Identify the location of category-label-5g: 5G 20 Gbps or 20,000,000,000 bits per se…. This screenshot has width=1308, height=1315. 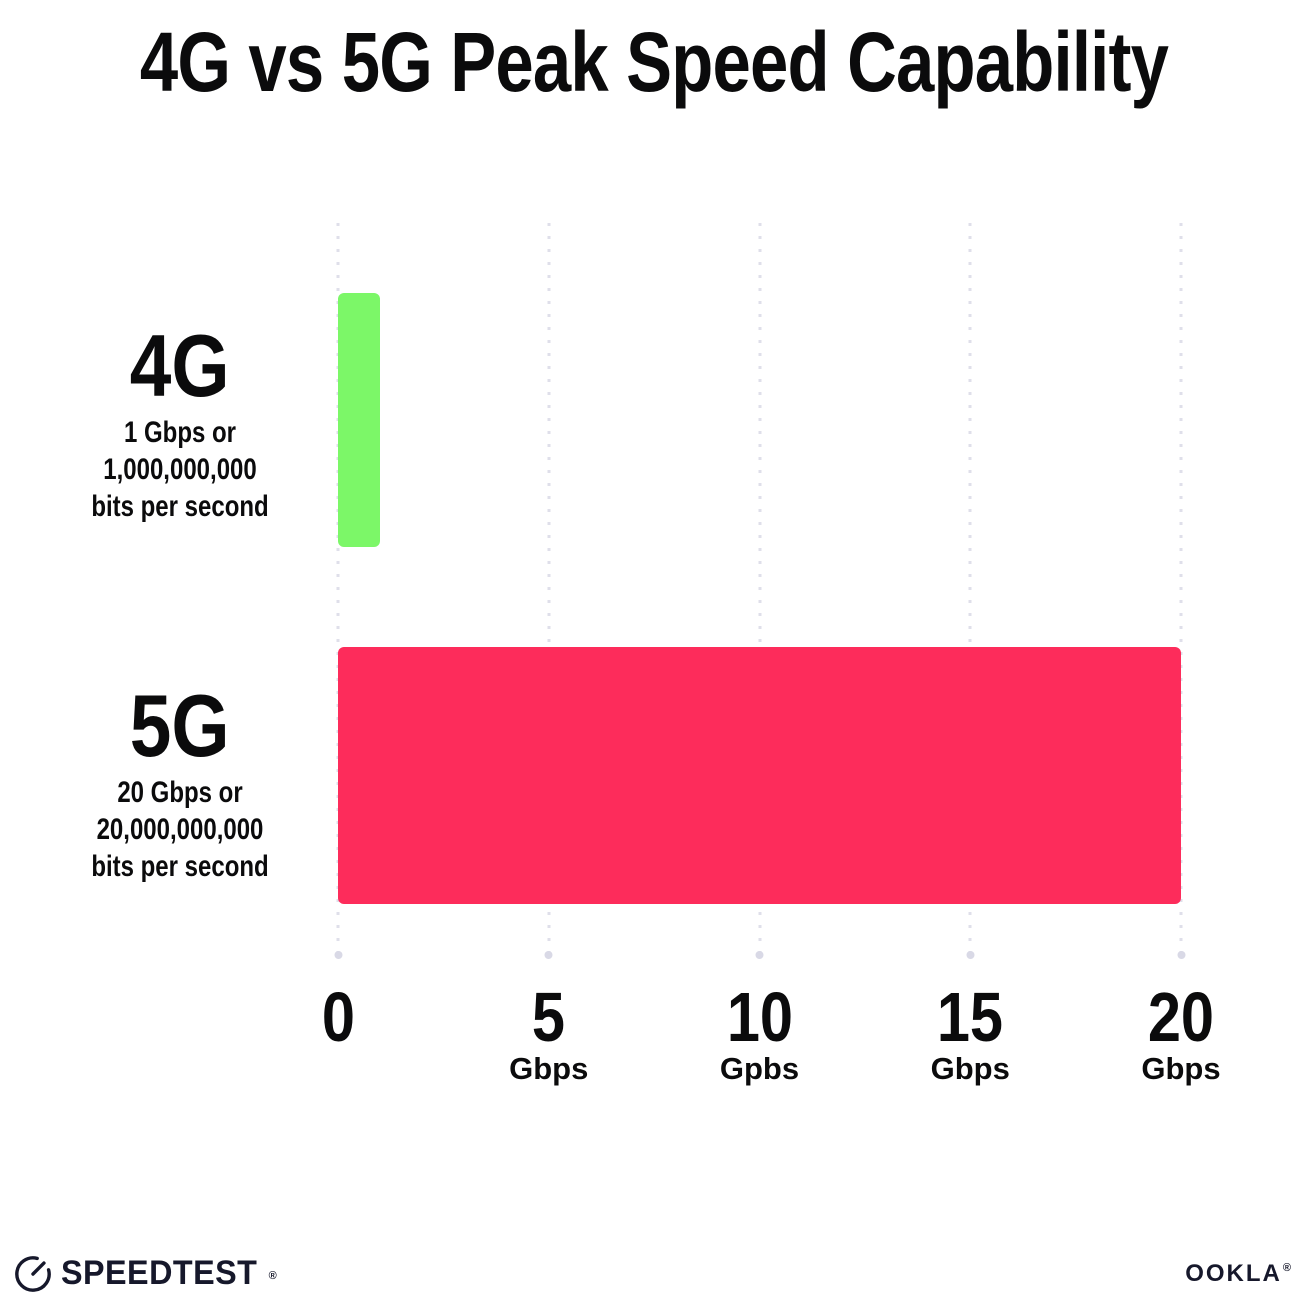
(180, 783).